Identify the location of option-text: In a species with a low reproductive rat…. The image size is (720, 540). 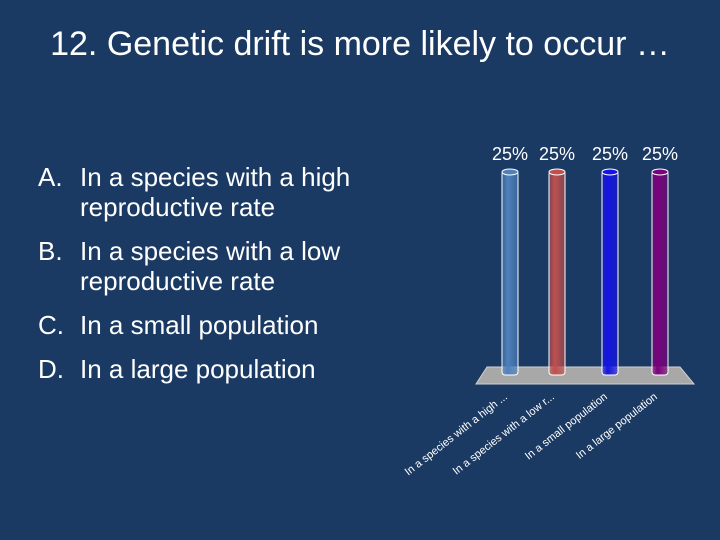
(210, 266).